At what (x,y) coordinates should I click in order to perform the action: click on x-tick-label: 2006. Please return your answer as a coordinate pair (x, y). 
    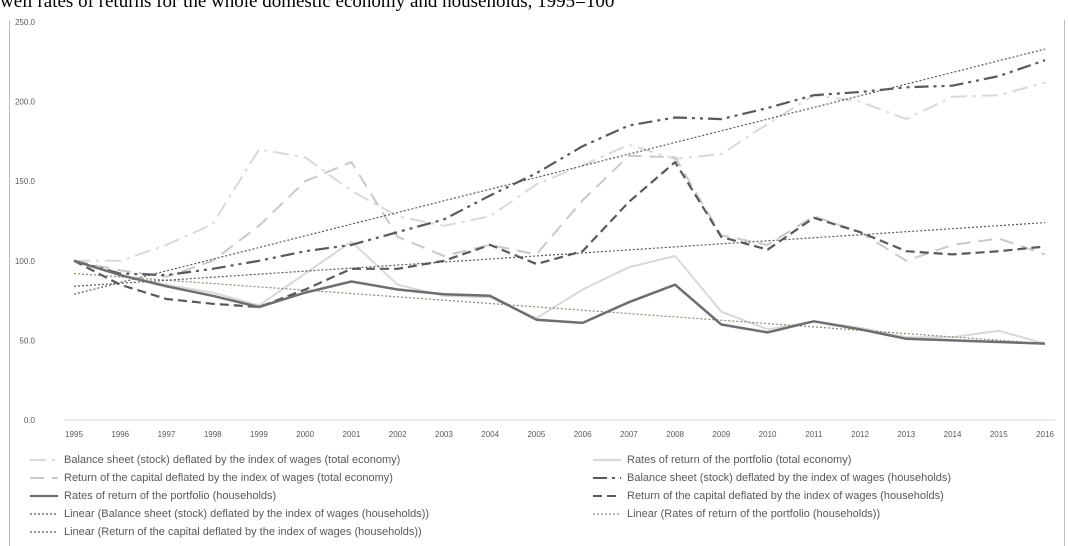
    Looking at the image, I should click on (583, 434).